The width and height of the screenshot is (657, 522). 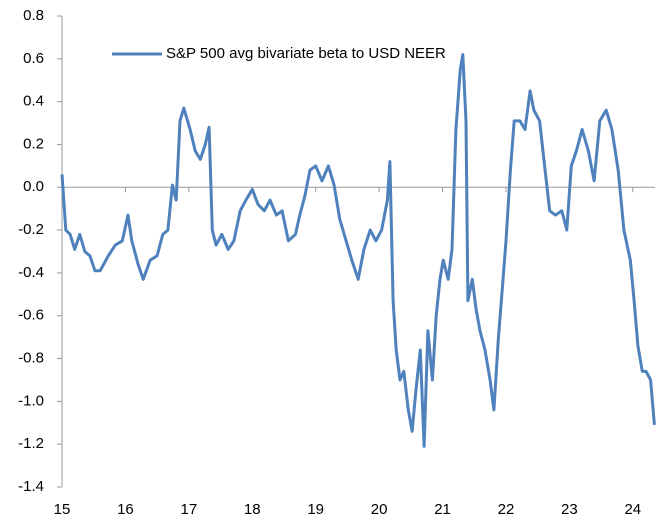 I want to click on legend-label: S&P 500 avg bivariate beta to USD NEER, so click(x=306, y=53).